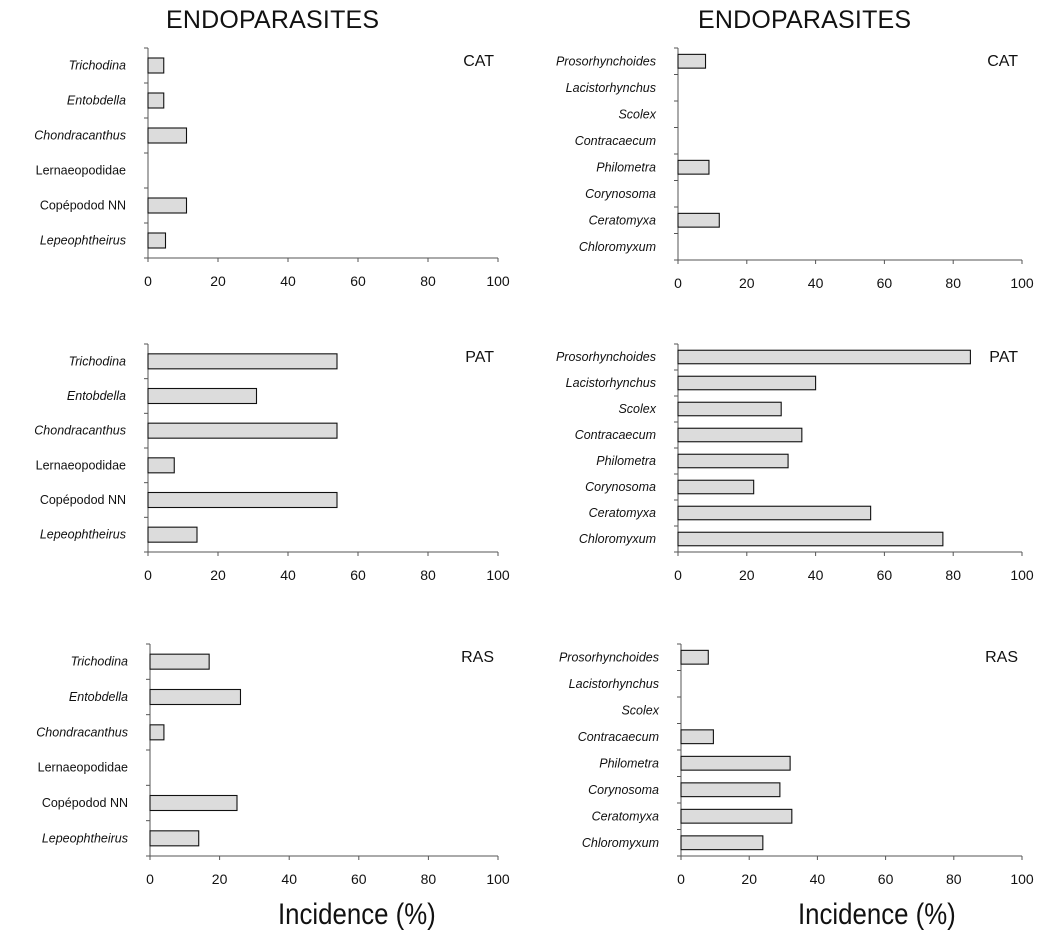 The image size is (1046, 945). Describe the element at coordinates (218, 281) in the screenshot. I see `left-cat-x-tick-label: 20` at that location.